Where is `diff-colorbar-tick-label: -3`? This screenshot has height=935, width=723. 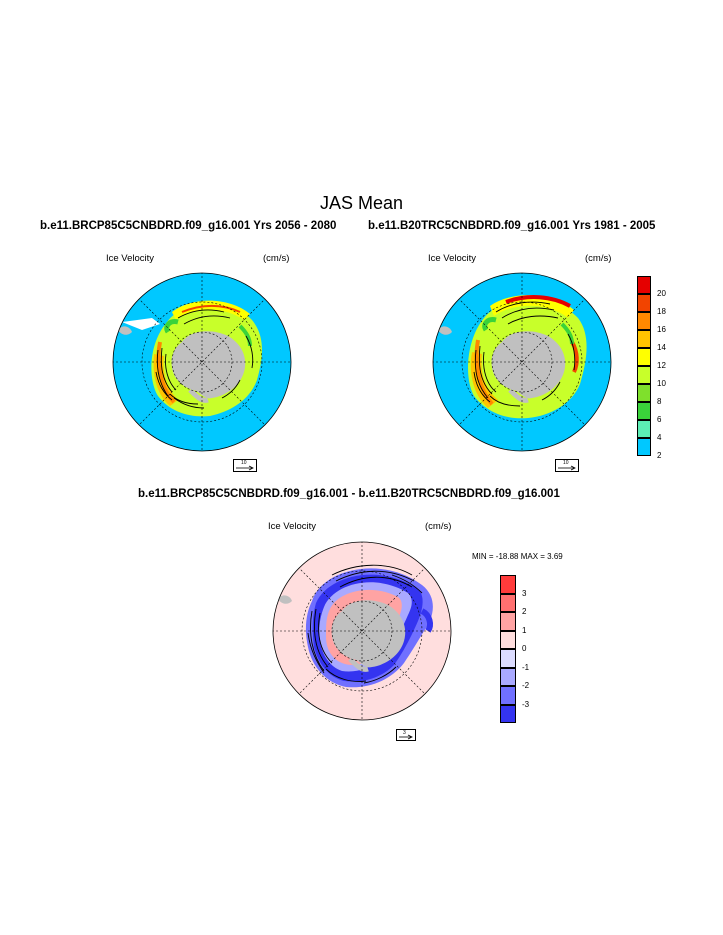
diff-colorbar-tick-label: -3 is located at coordinates (526, 704).